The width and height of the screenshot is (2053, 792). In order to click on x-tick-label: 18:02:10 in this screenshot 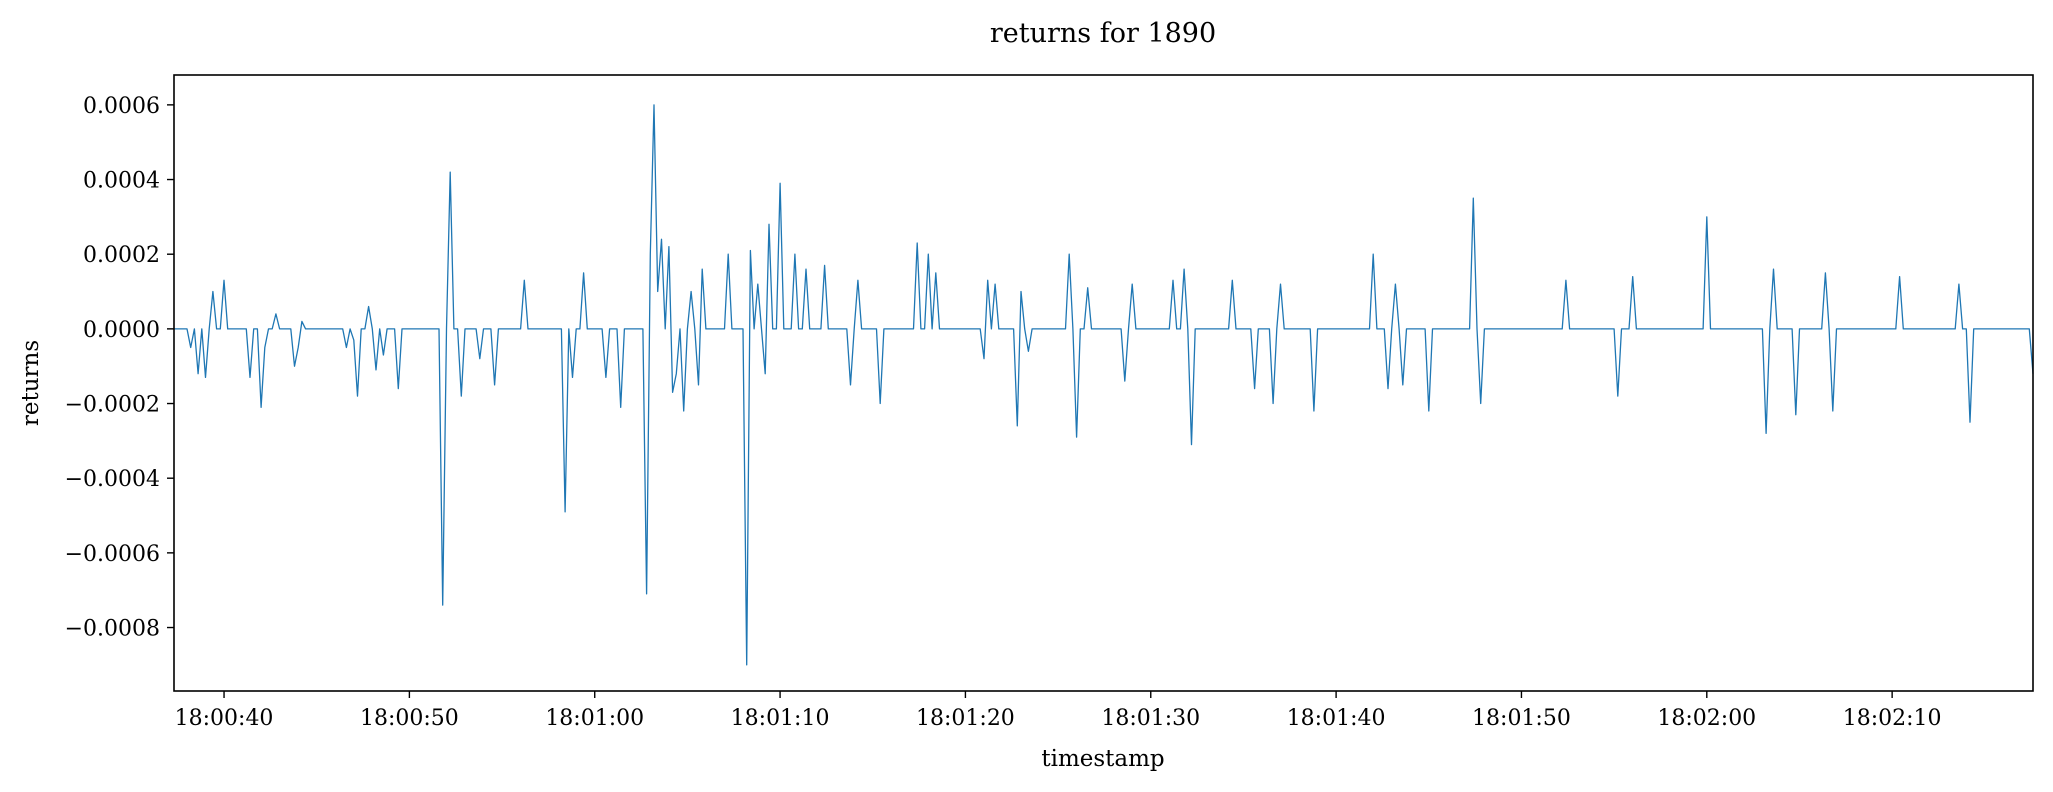, I will do `click(1892, 718)`.